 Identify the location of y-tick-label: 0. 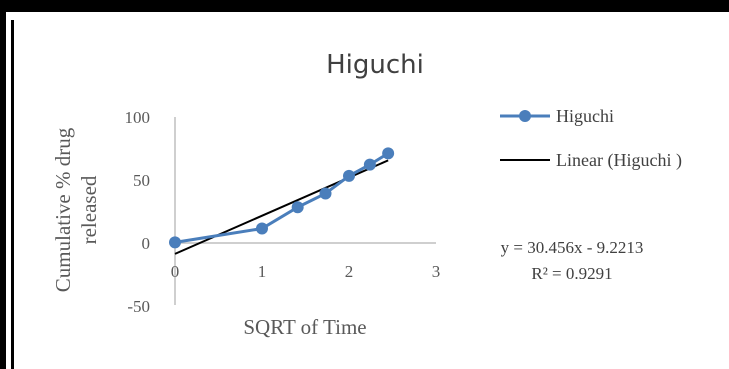
(146, 243).